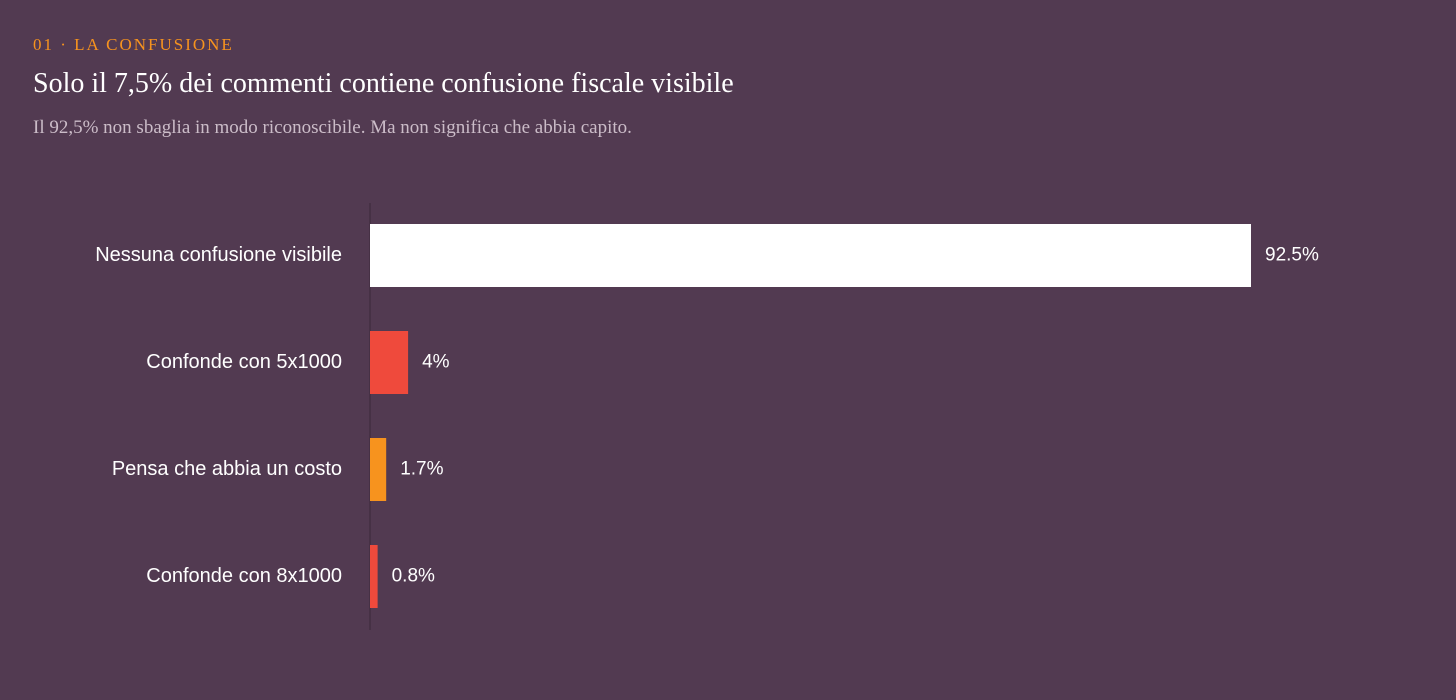 This screenshot has width=1456, height=700. I want to click on category-label-0: Nessuna confusione visibile, so click(218, 255).